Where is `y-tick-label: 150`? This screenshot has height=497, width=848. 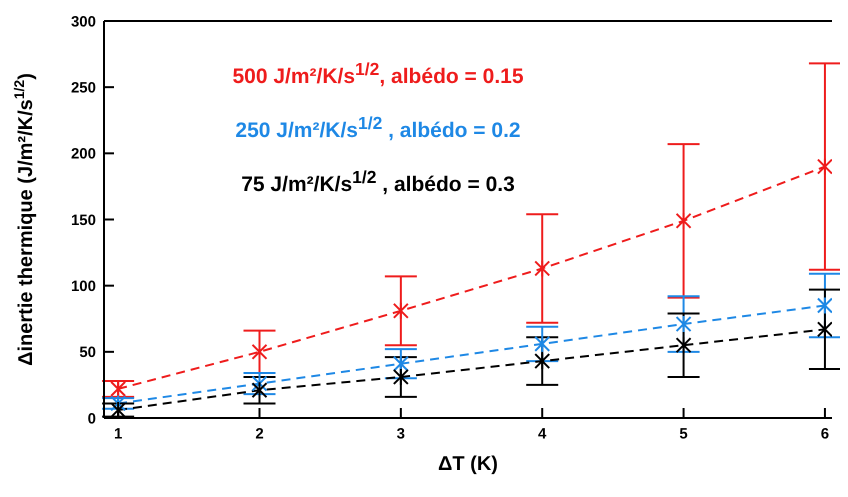 y-tick-label: 150 is located at coordinates (83, 220).